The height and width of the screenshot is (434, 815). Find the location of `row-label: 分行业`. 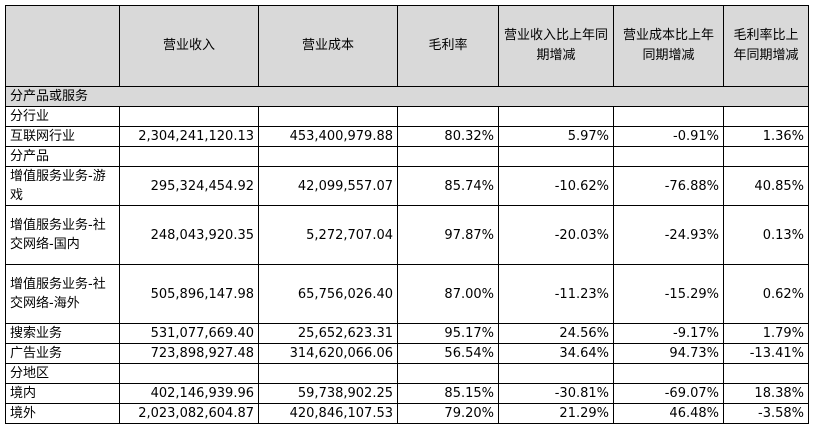

row-label: 分行业 is located at coordinates (62, 116).